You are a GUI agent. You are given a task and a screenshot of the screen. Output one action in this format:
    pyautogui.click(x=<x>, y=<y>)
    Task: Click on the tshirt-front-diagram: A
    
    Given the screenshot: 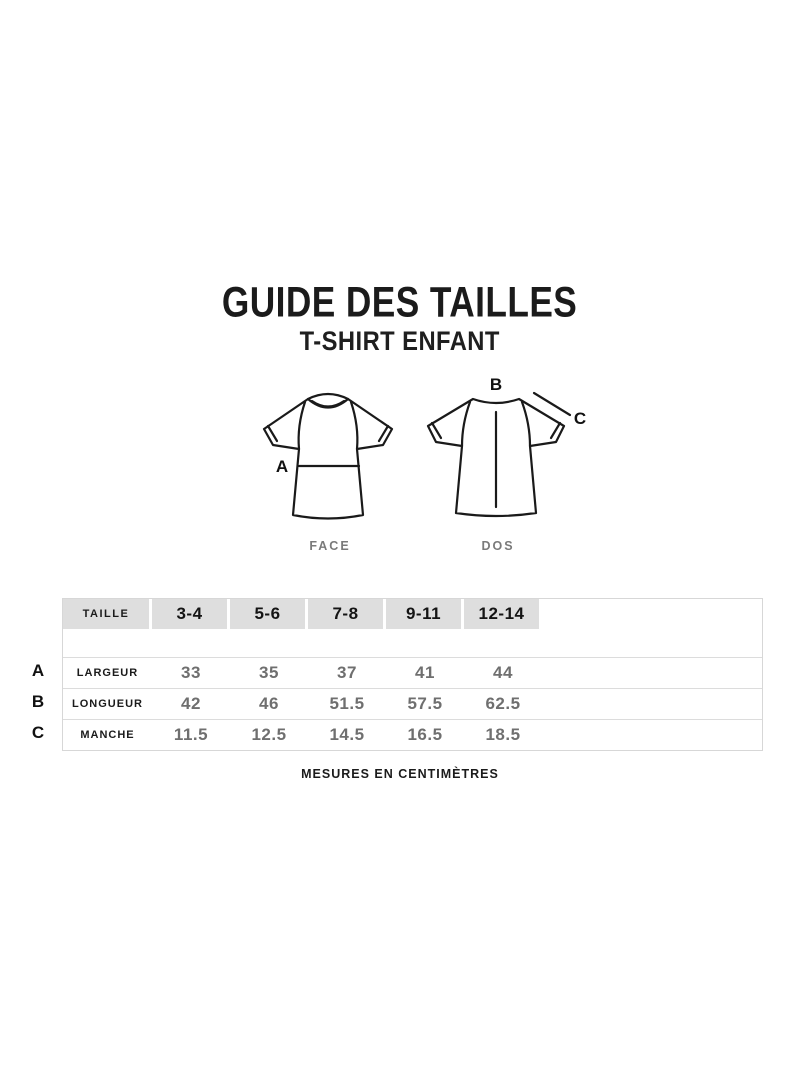 What is the action you would take?
    pyautogui.click(x=328, y=456)
    